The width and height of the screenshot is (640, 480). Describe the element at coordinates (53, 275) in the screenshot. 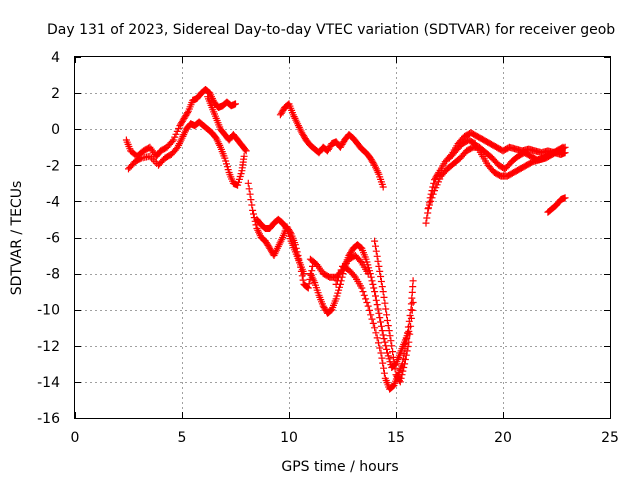

I see `y-tick-label: -8` at that location.